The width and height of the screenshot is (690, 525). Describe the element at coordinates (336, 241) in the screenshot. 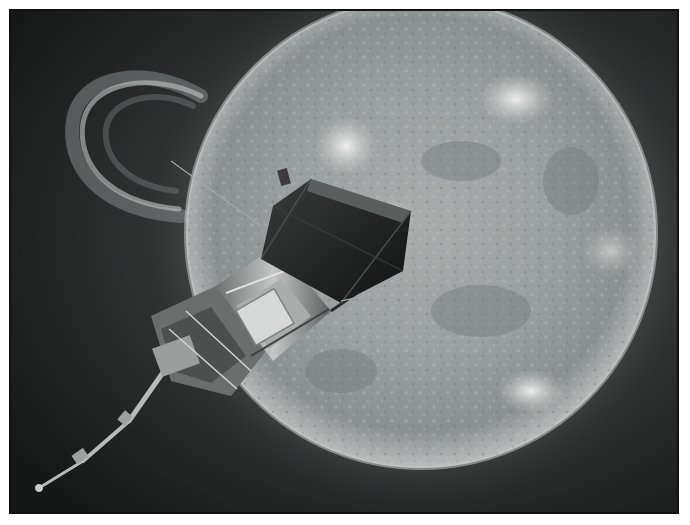

I see `heat-shield` at that location.